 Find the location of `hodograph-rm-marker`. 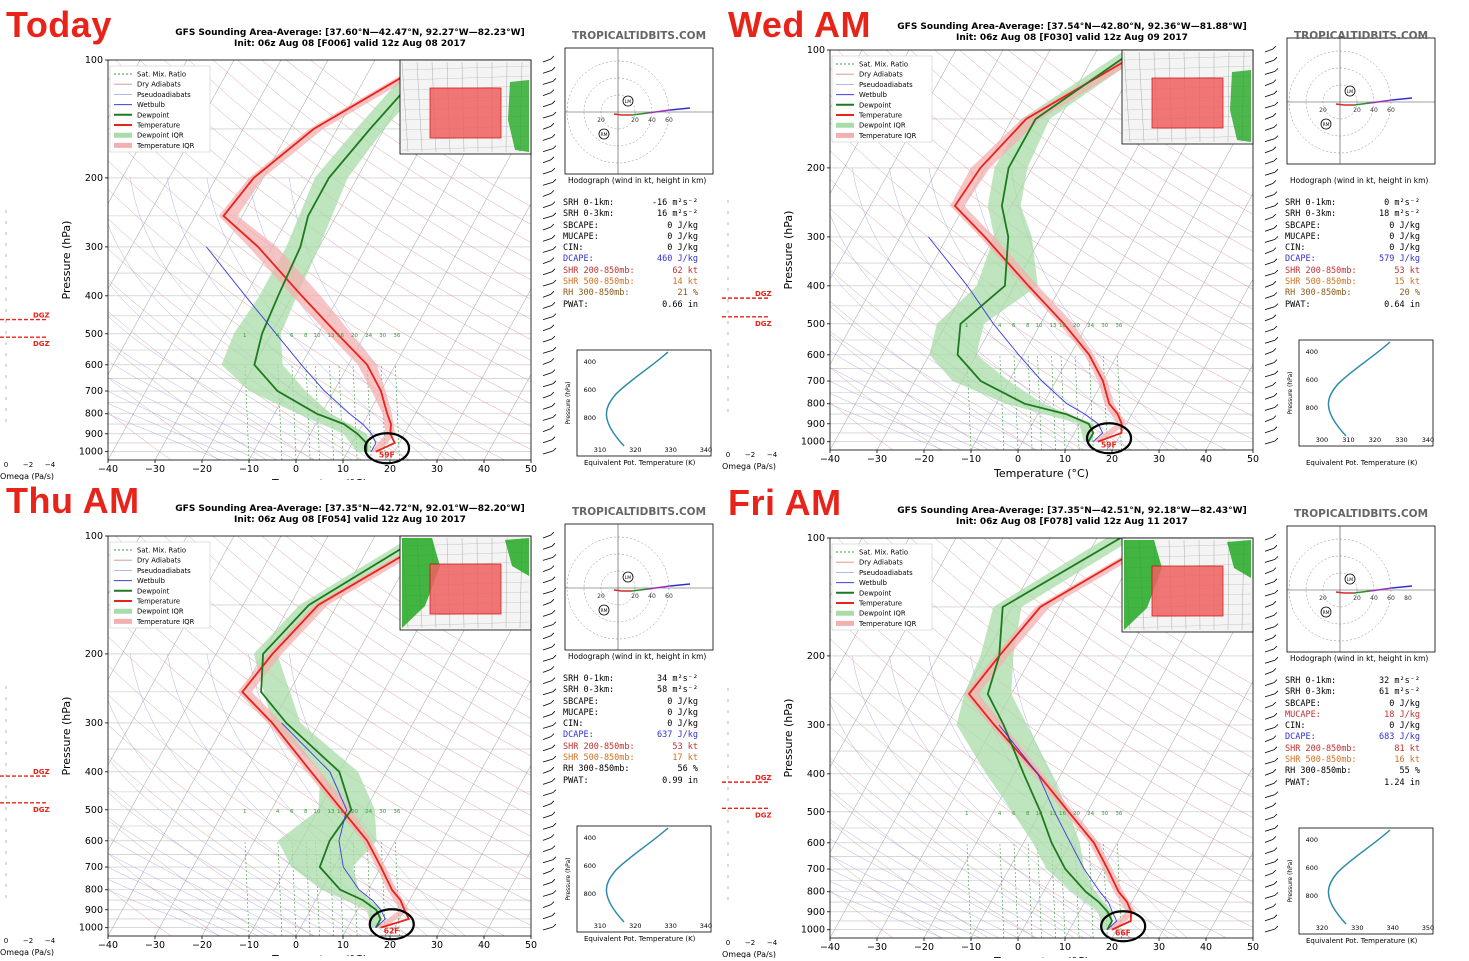

hodograph-rm-marker is located at coordinates (1326, 124).